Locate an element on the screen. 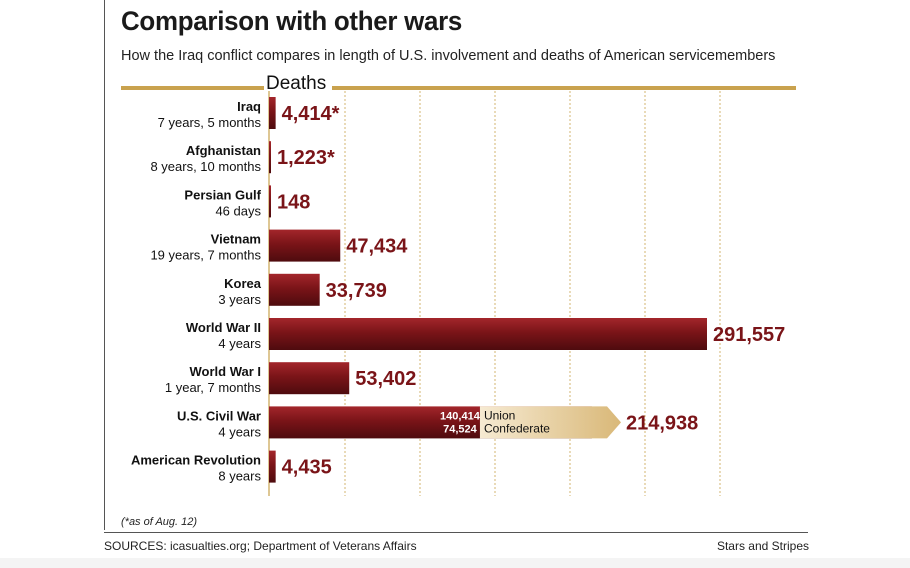  category-name: U.S. Civil War is located at coordinates (219, 415).